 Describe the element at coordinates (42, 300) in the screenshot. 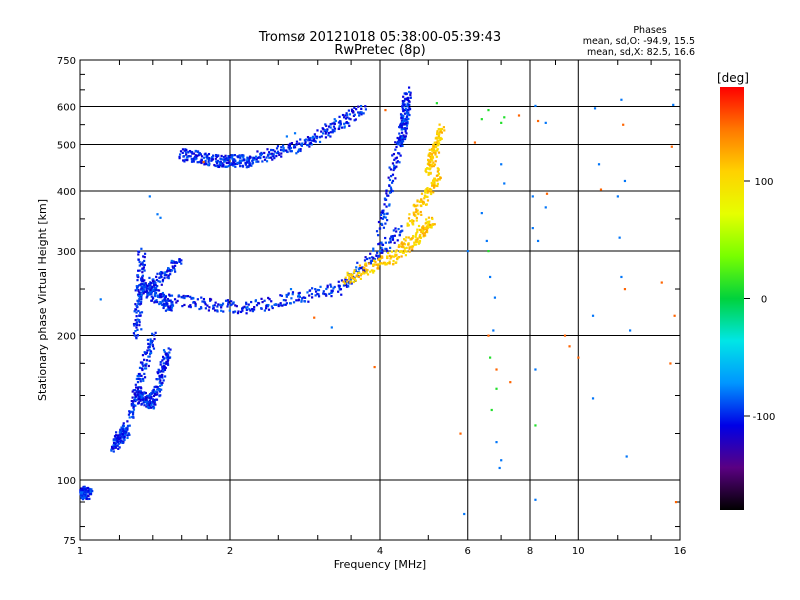

I see `y-axis-label: Stationary phase Virtual Height [km]` at that location.